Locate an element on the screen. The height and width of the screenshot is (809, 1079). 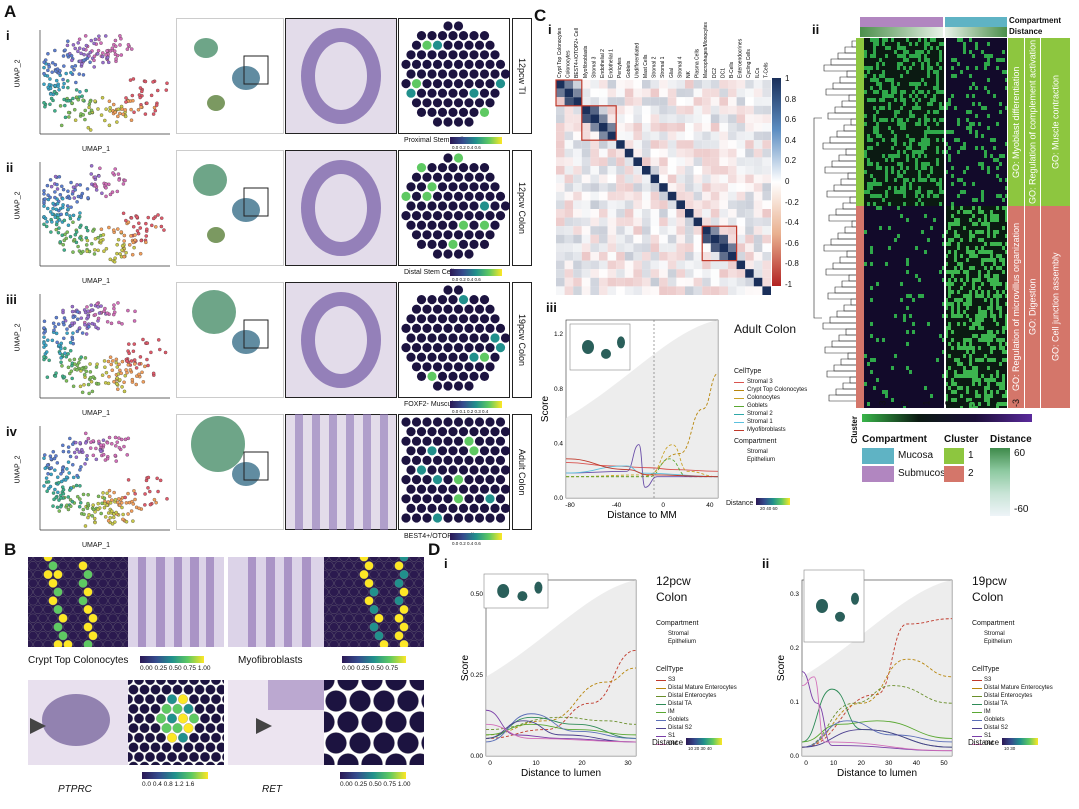
umap-i is located at coordinates (104, 82).